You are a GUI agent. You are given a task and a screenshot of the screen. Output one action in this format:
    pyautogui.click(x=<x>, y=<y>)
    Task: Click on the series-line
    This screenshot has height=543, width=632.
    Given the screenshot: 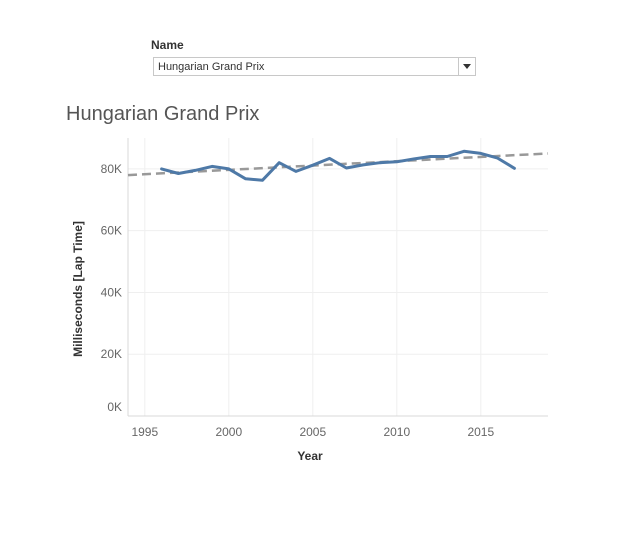 What is the action you would take?
    pyautogui.click(x=338, y=165)
    